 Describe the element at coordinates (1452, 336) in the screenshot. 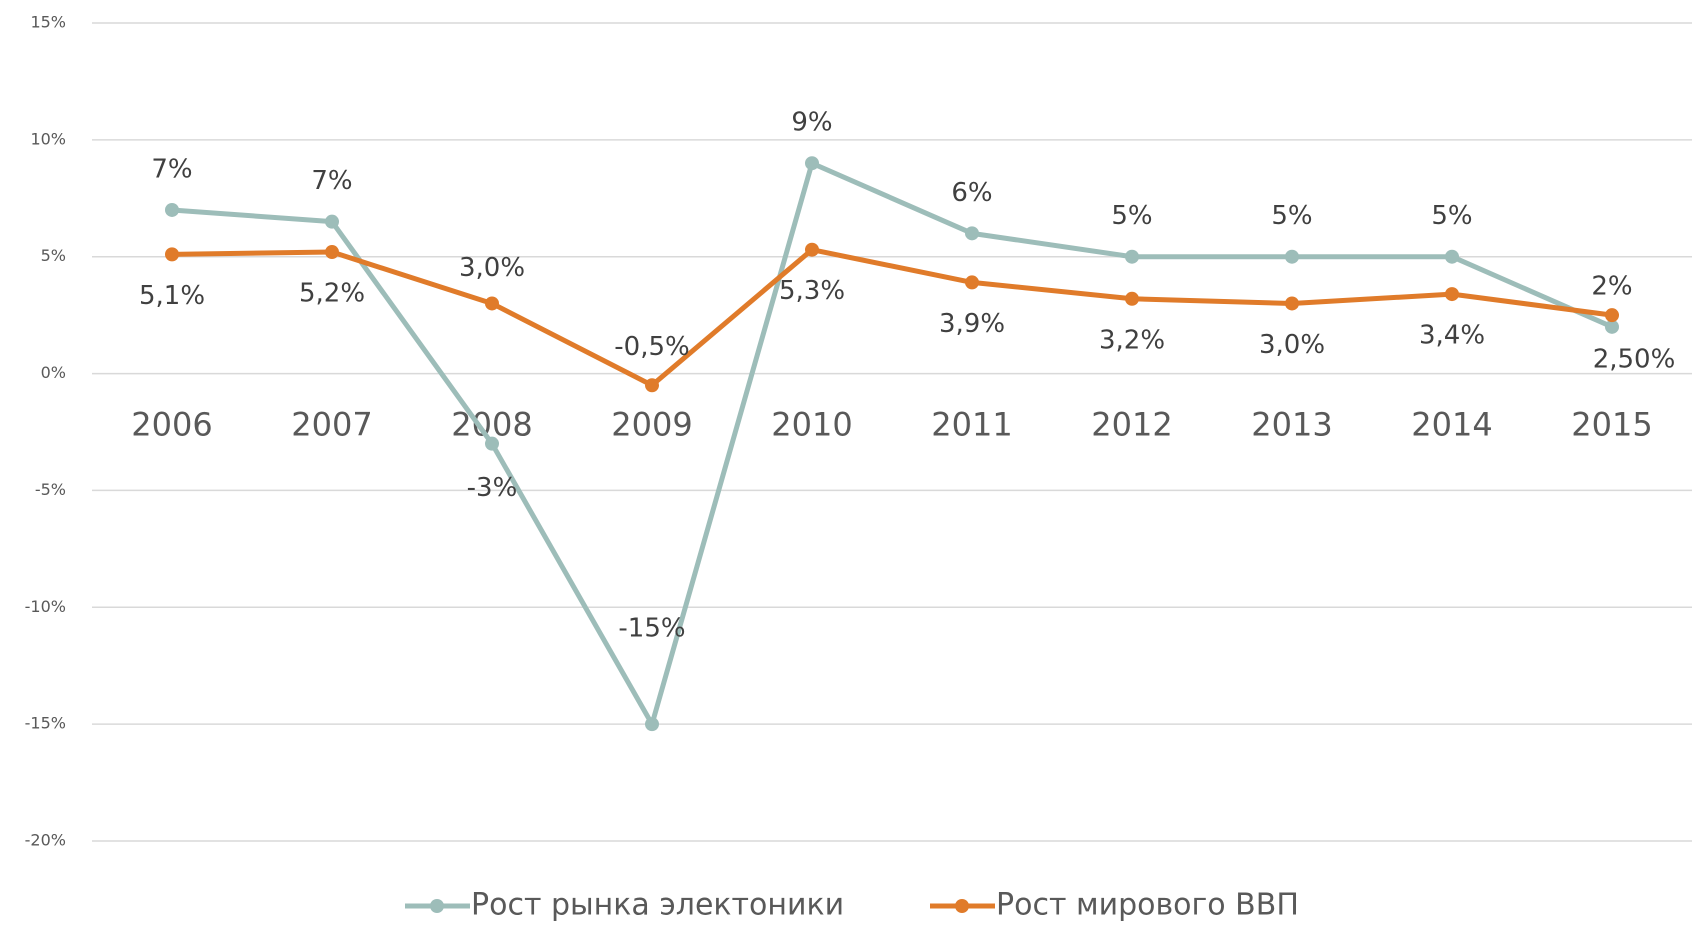

I see `data-label: 3,4%` at that location.